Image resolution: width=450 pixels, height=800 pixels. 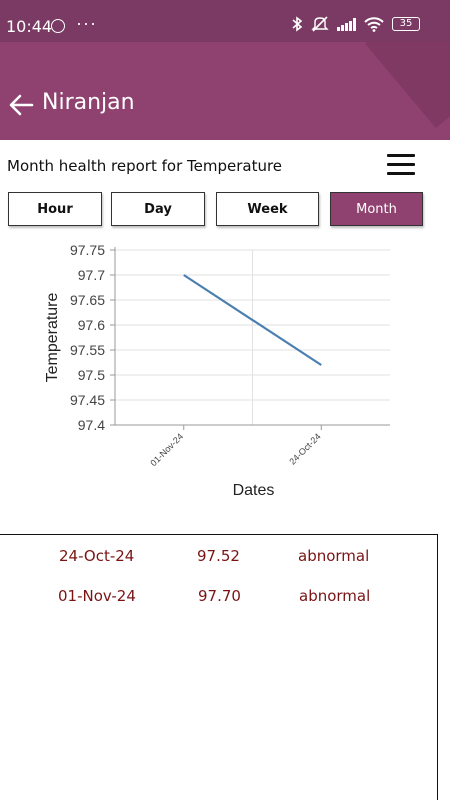 I want to click on x-tick-label: 24-Oct-24, so click(x=304, y=448).